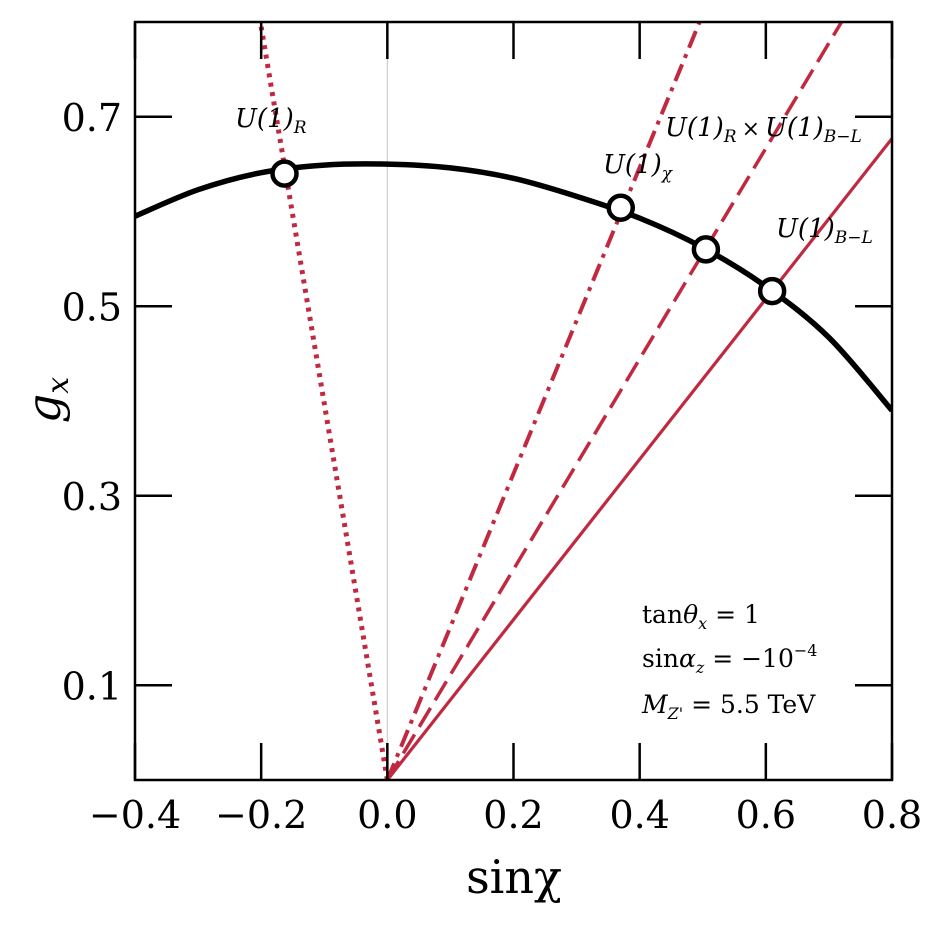  Describe the element at coordinates (701, 616) in the screenshot. I see `annotation-tan-theta: tanθx = 1` at that location.